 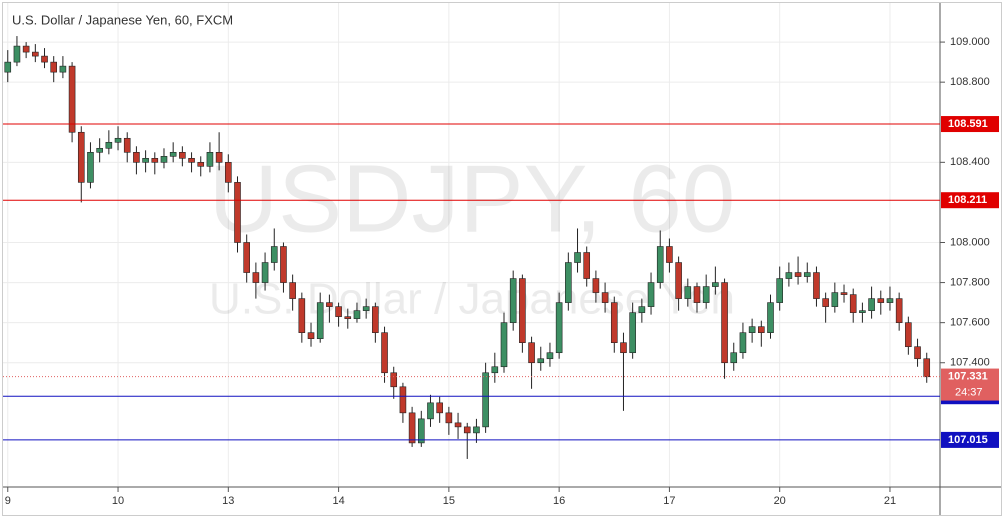 What do you see at coordinates (970, 323) in the screenshot?
I see `y-tick-label: 107.600` at bounding box center [970, 323].